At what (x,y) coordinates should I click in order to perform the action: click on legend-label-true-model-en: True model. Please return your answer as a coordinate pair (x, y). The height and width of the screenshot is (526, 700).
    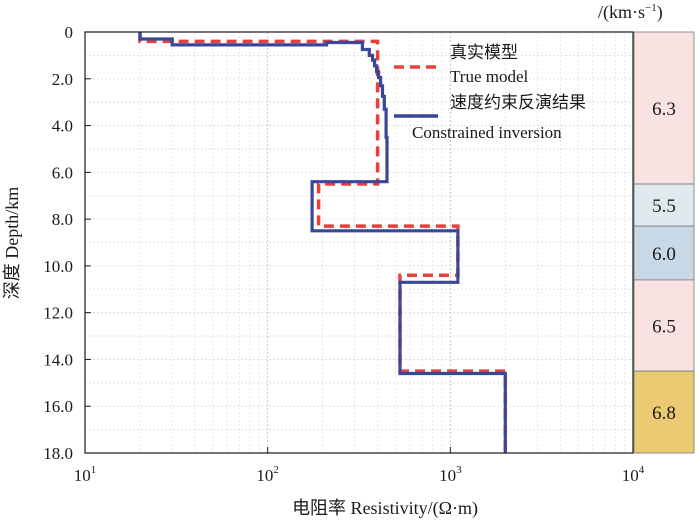
    Looking at the image, I should click on (489, 76).